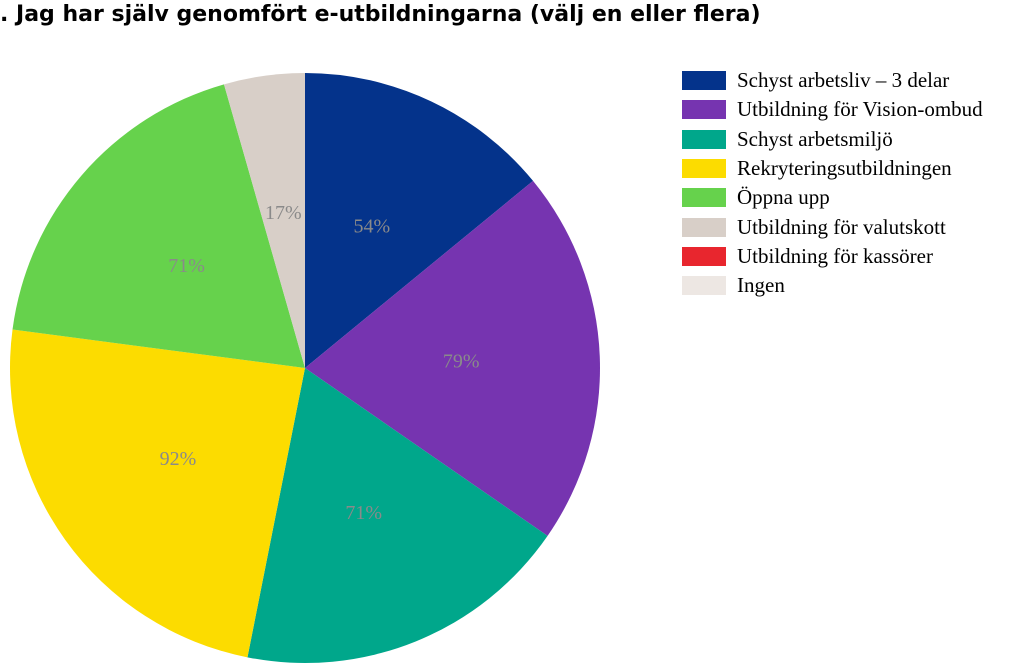 Image resolution: width=1024 pixels, height=671 pixels. What do you see at coordinates (835, 255) in the screenshot?
I see `legend-label: Utbildning för kassörer` at bounding box center [835, 255].